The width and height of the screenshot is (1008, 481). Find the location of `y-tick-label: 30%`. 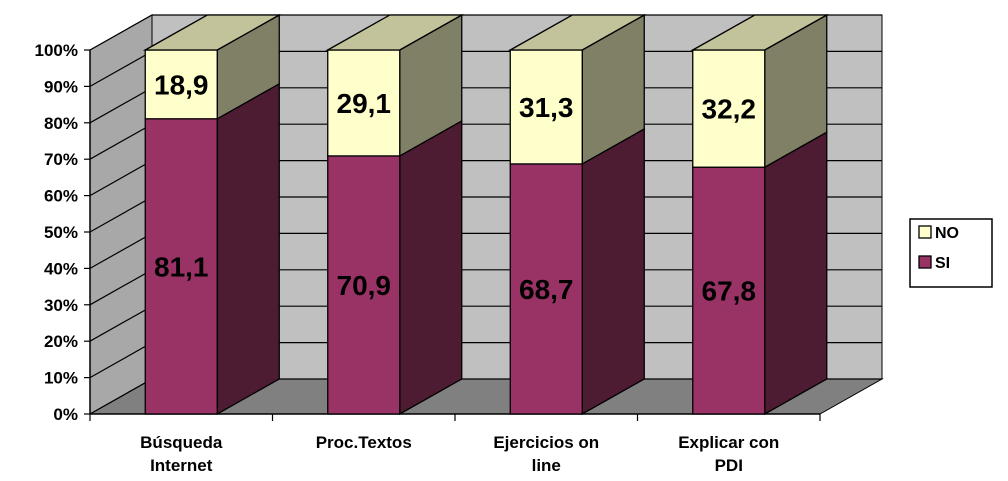

y-tick-label: 30% is located at coordinates (61, 305).